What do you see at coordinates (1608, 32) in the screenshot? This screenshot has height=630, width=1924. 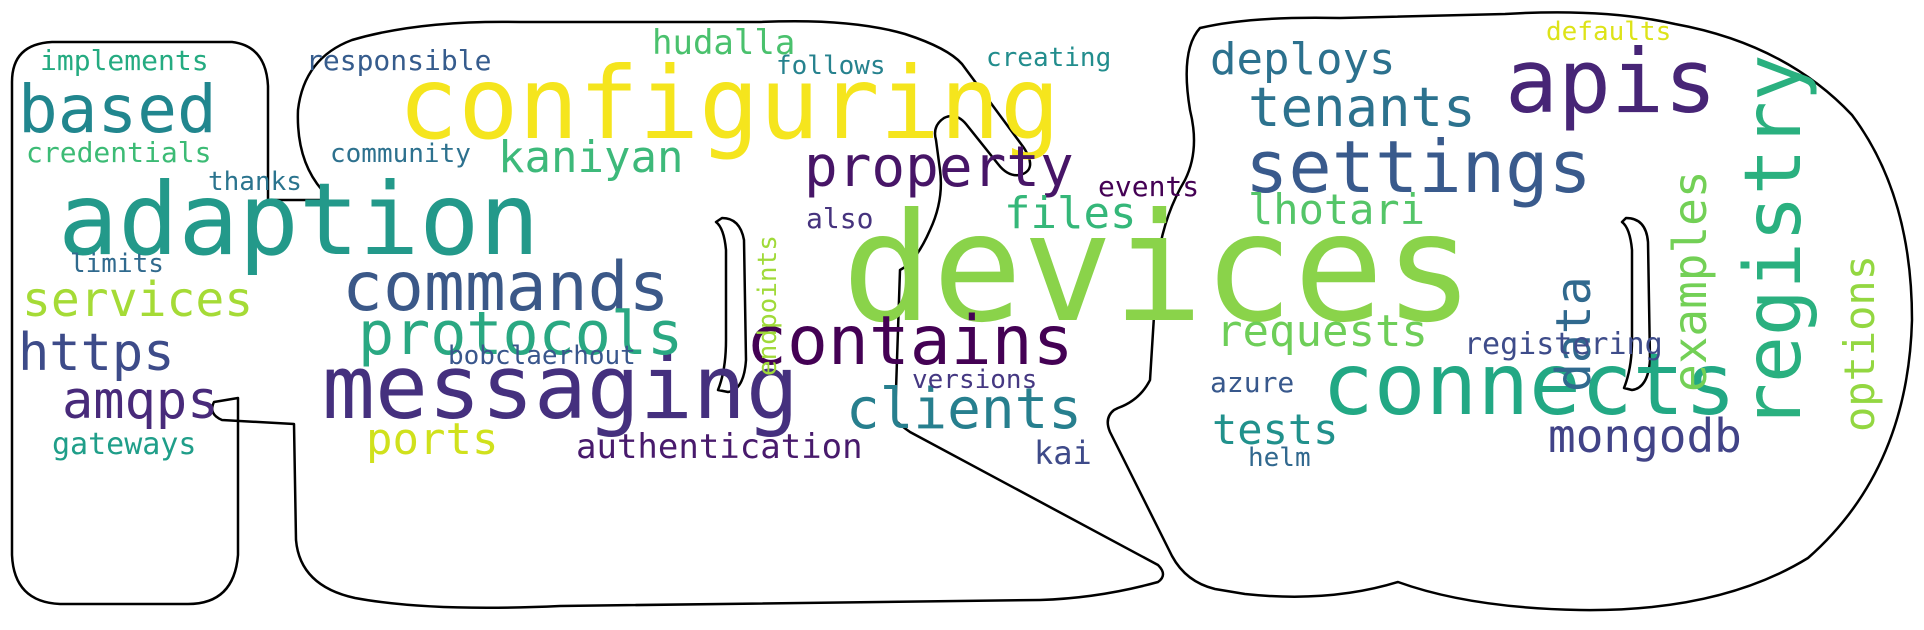 I see `word-defaults: defaults` at bounding box center [1608, 32].